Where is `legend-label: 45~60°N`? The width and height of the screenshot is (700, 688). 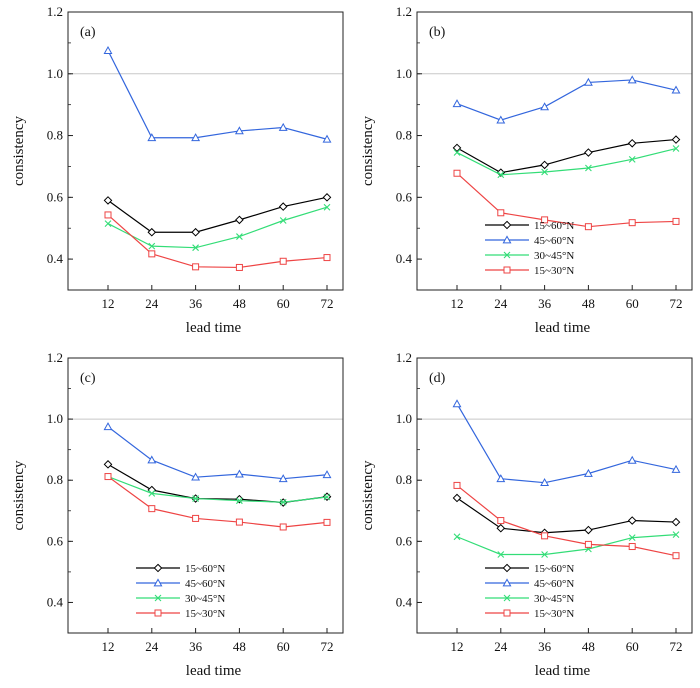 legend-label: 45~60°N is located at coordinates (554, 241).